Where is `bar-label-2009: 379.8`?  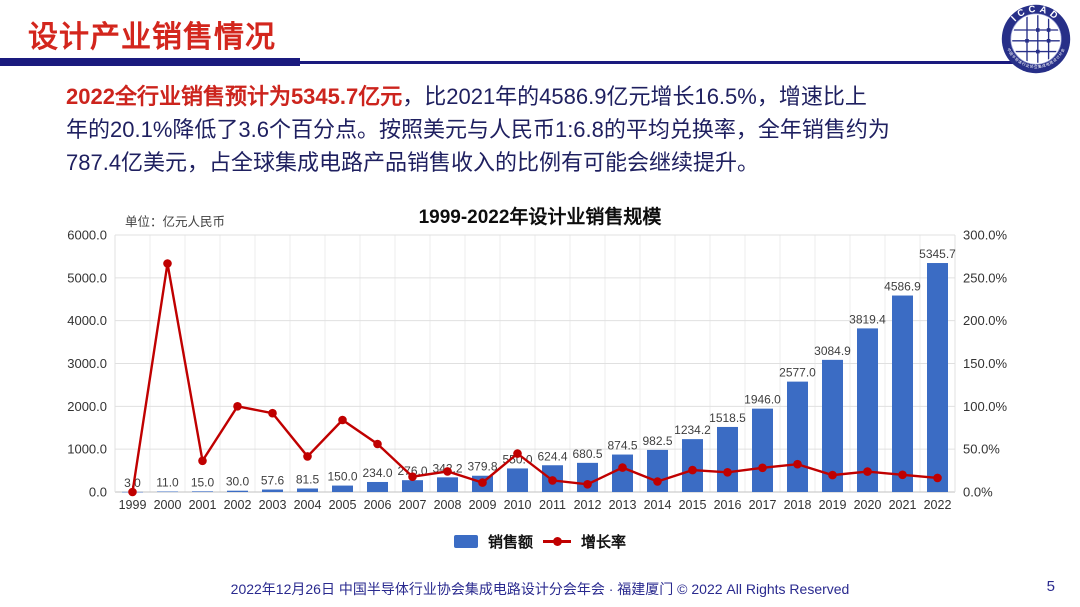 bar-label-2009: 379.8 is located at coordinates (482, 467).